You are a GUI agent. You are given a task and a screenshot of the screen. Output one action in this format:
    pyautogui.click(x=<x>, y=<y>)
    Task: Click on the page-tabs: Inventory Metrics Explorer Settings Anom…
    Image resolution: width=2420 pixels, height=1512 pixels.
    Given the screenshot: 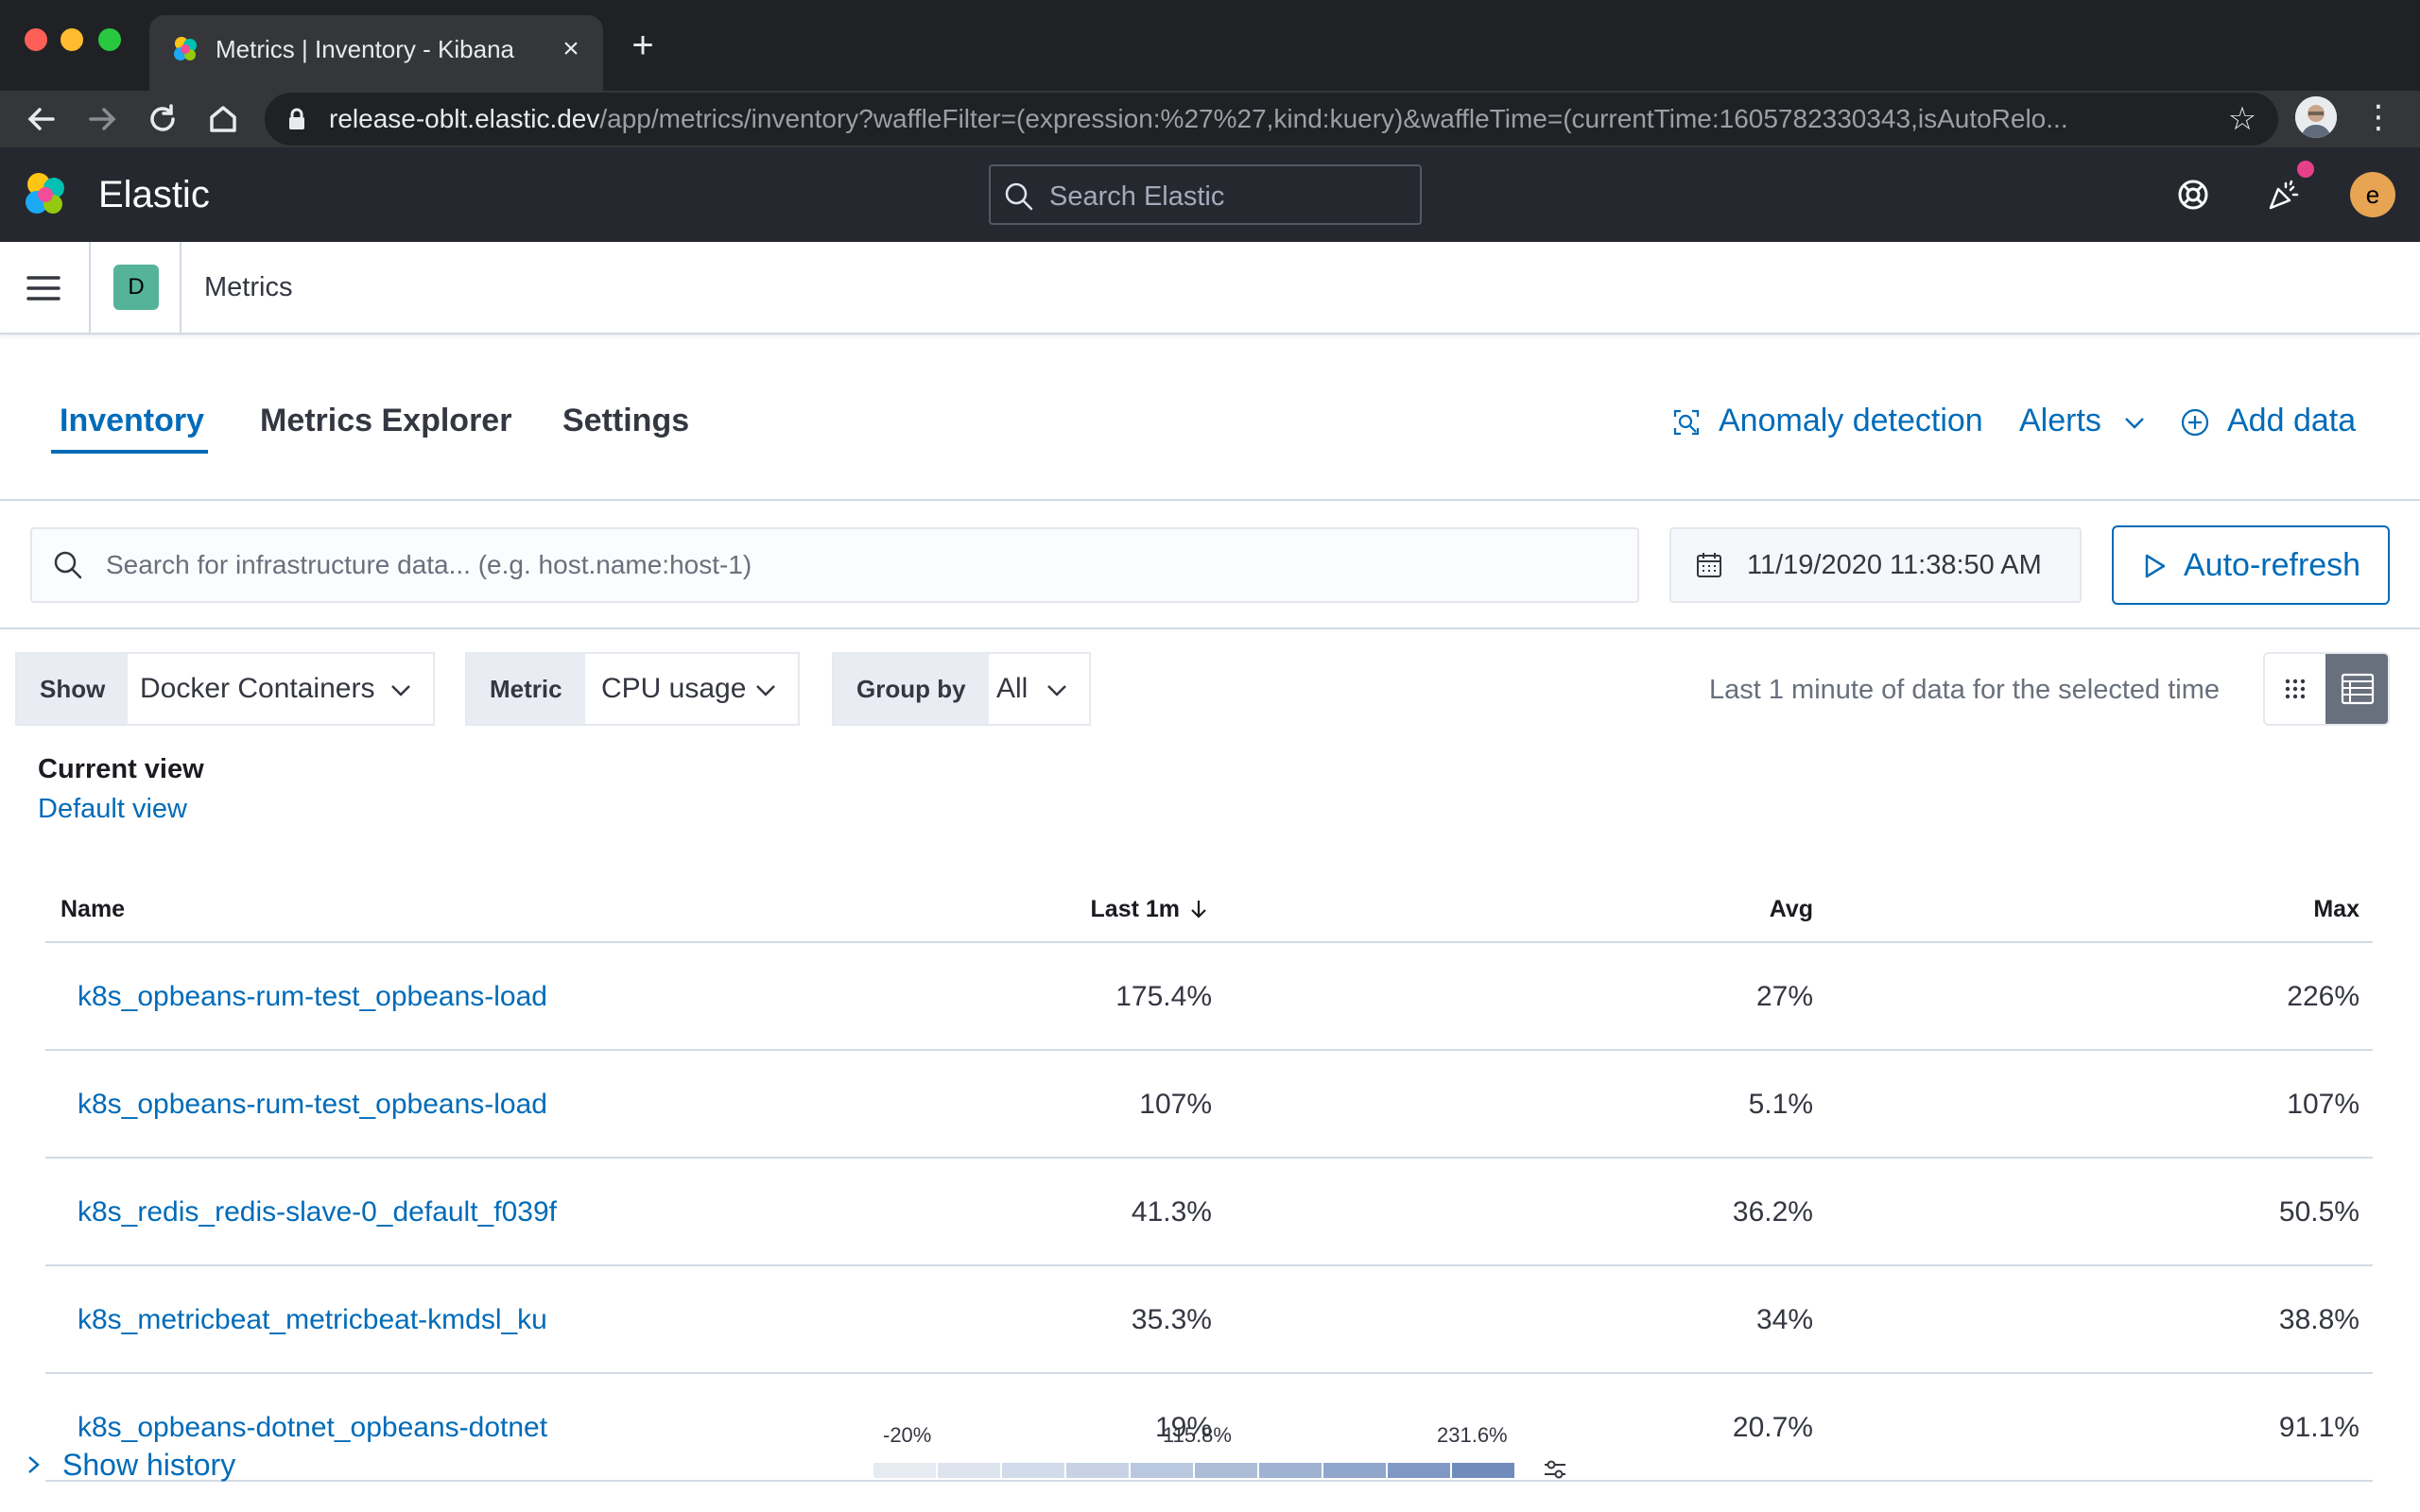 What is the action you would take?
    pyautogui.click(x=1210, y=418)
    